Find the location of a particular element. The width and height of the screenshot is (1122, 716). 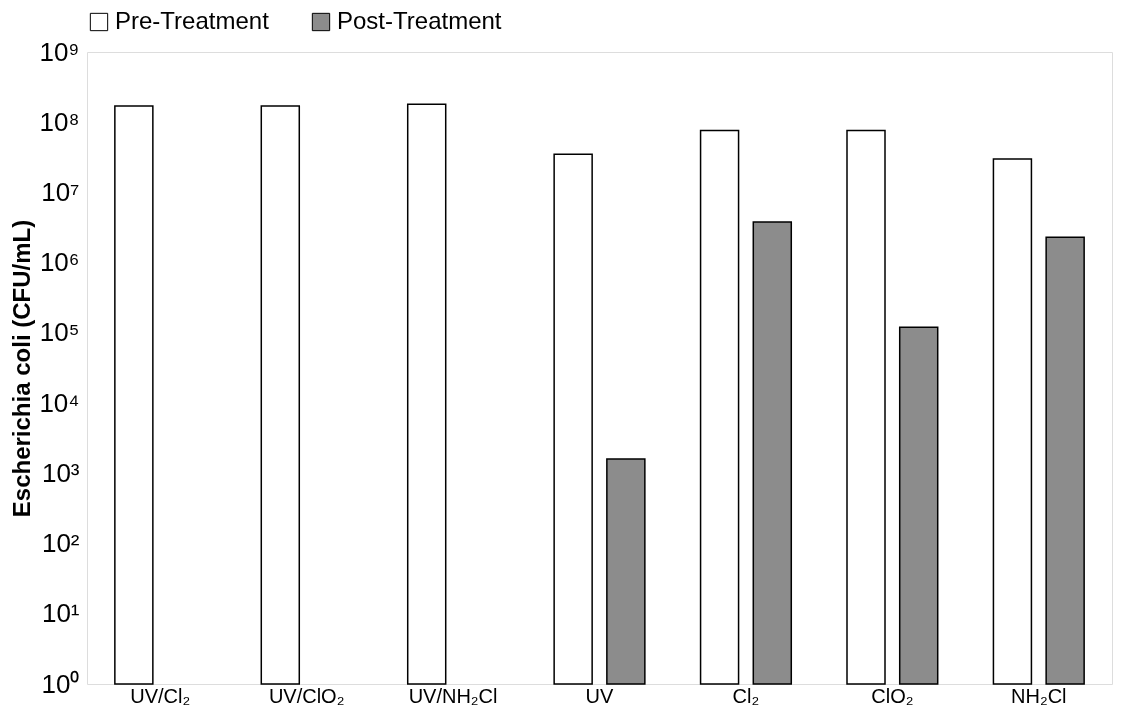

x-tick-label: Cl₂ is located at coordinates (746, 695).